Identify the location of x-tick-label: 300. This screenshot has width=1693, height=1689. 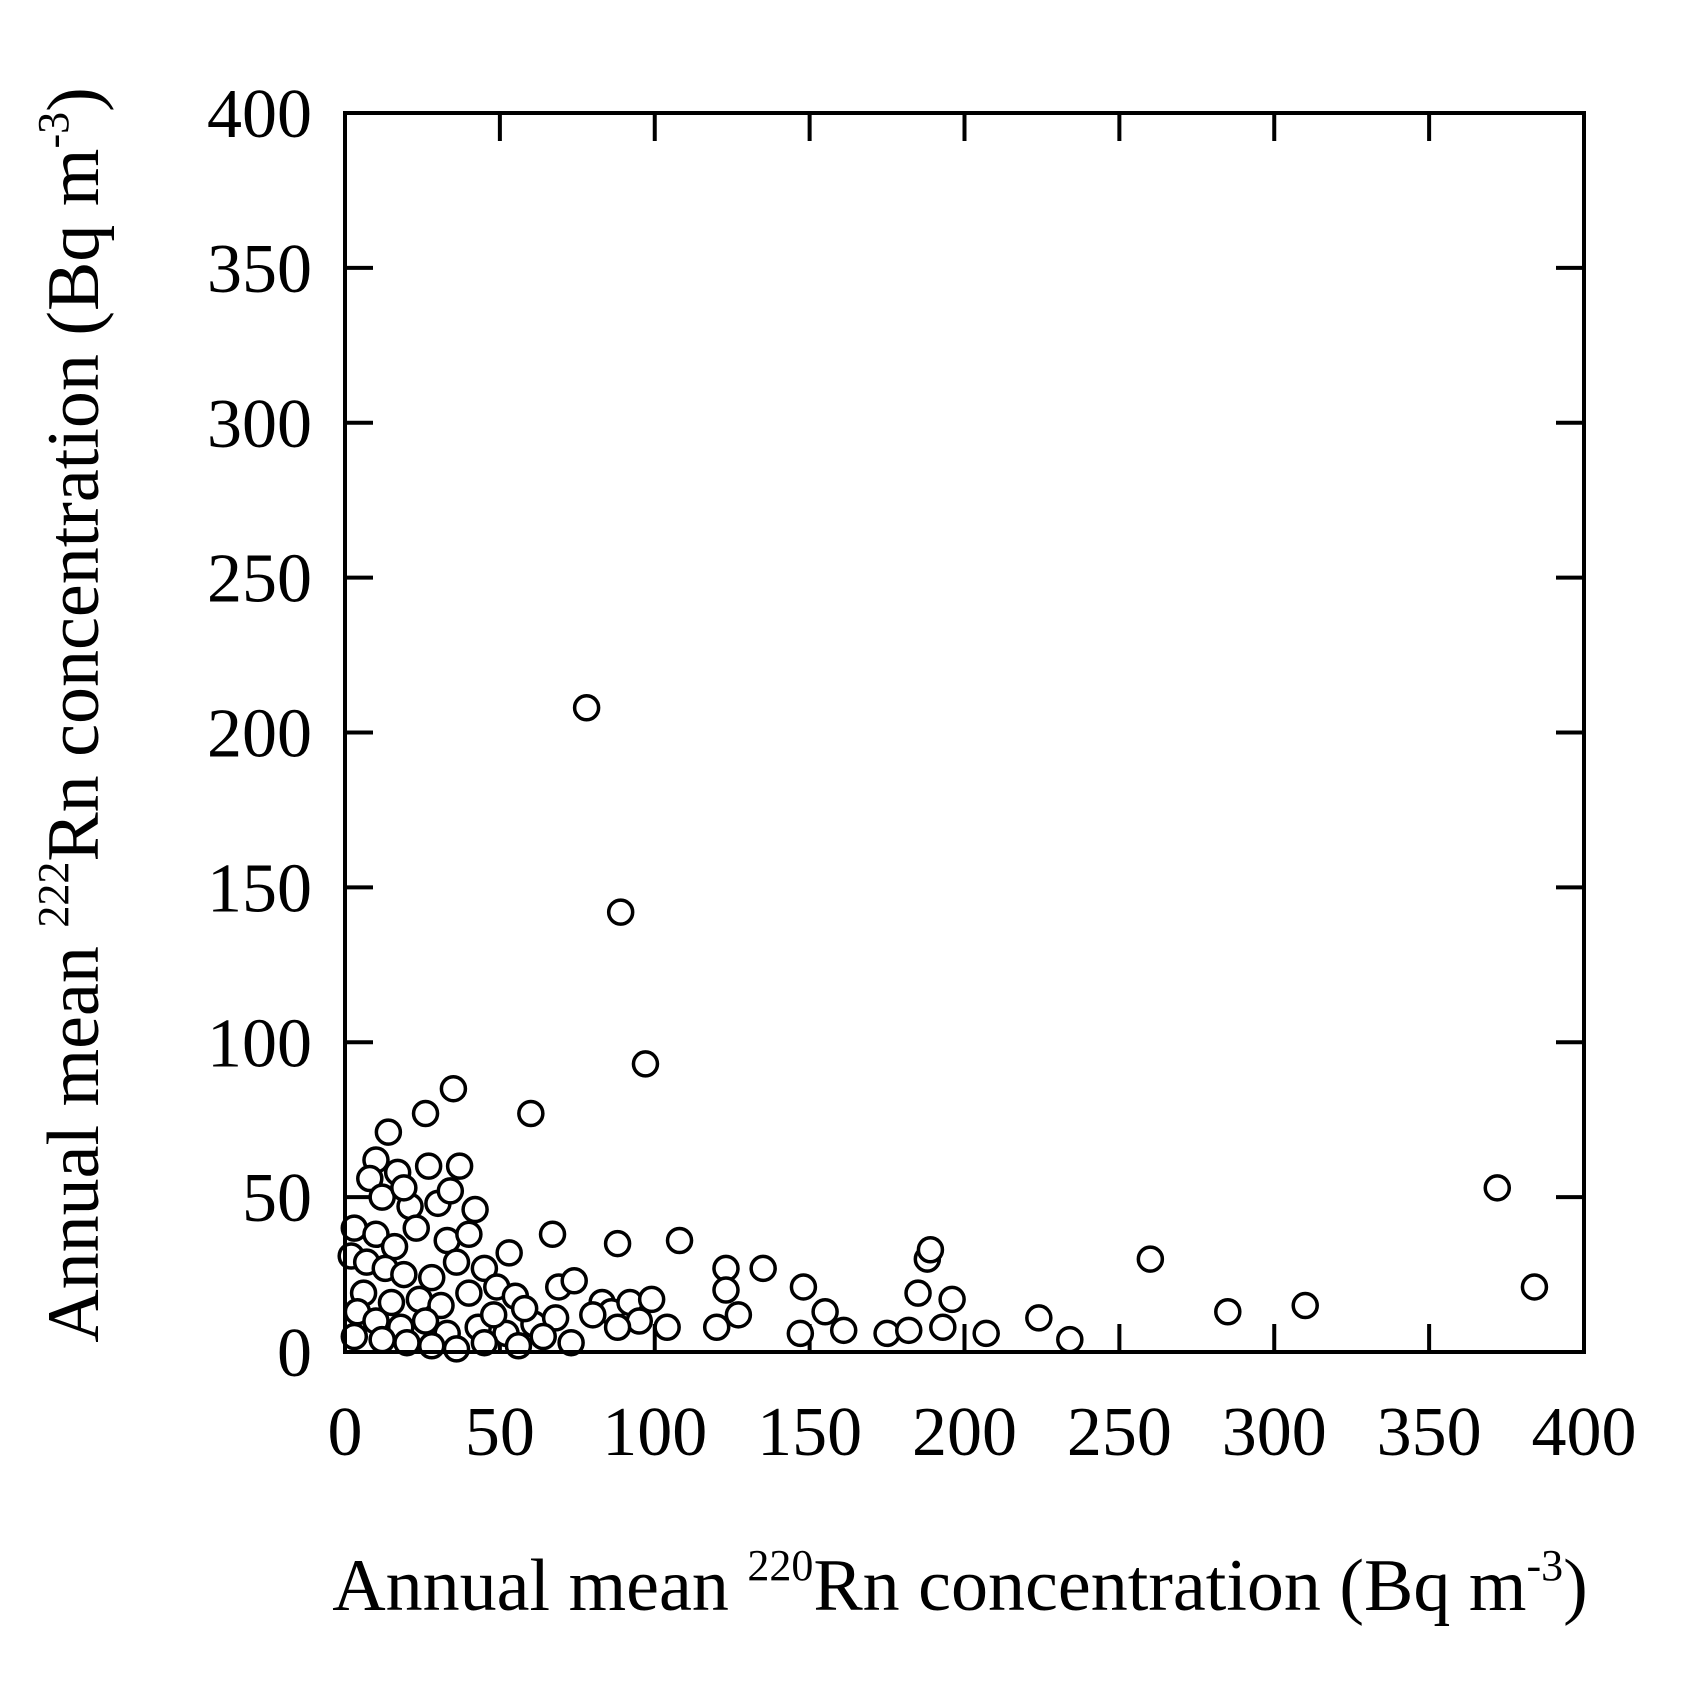
(1274, 1432).